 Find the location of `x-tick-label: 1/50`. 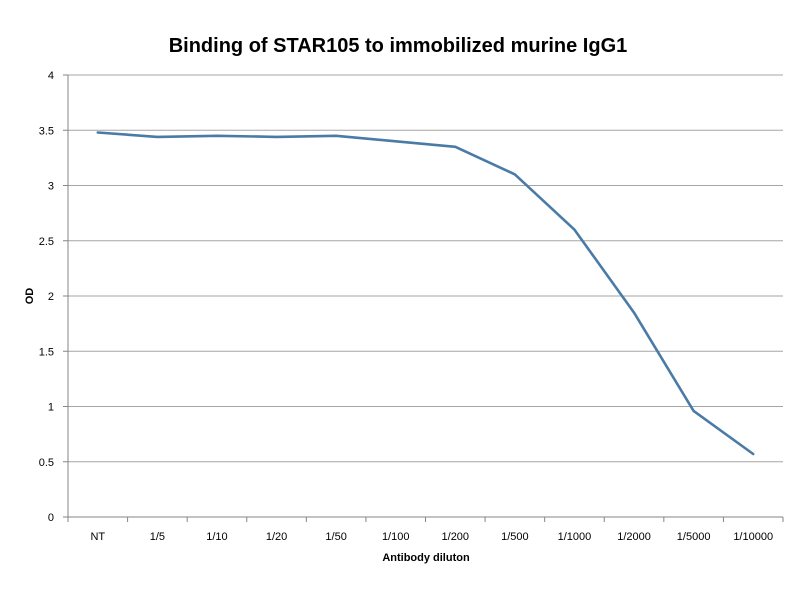

x-tick-label: 1/50 is located at coordinates (335, 537).